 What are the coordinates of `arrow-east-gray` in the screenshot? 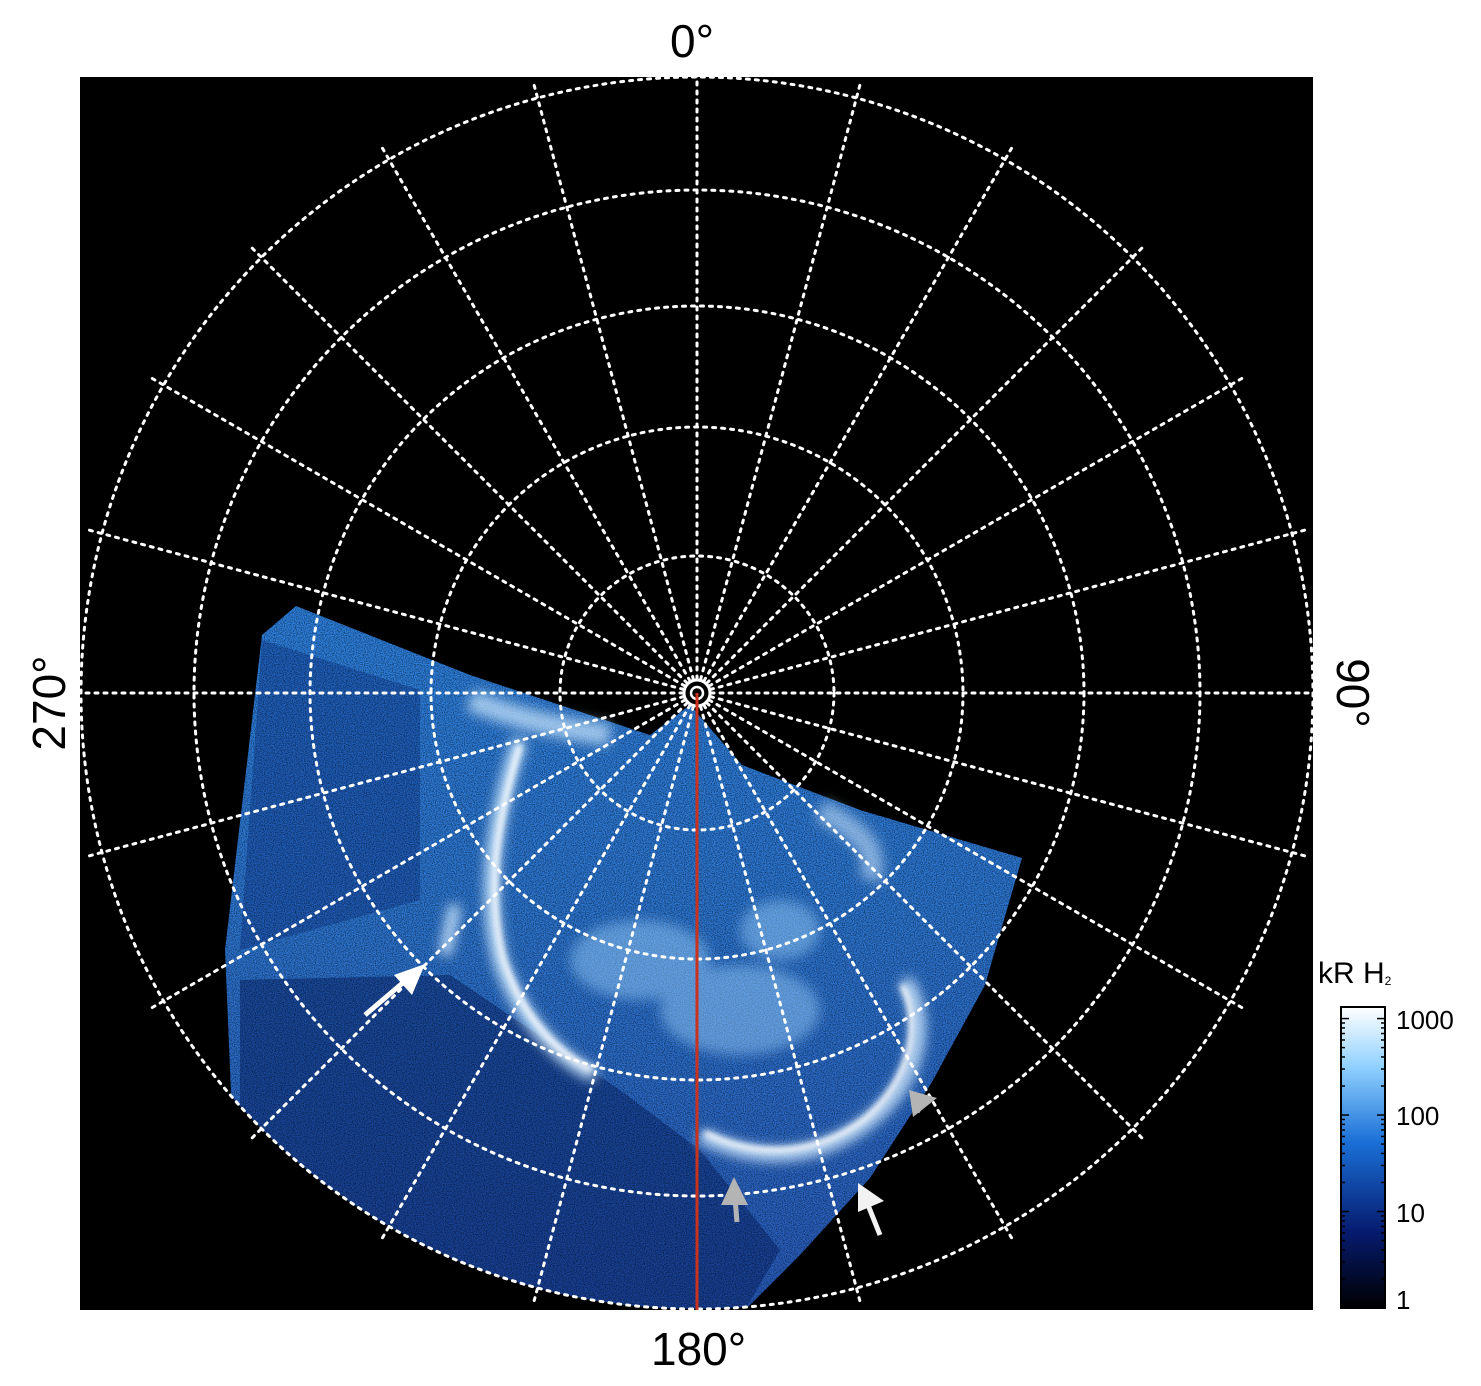 It's located at (923, 1103).